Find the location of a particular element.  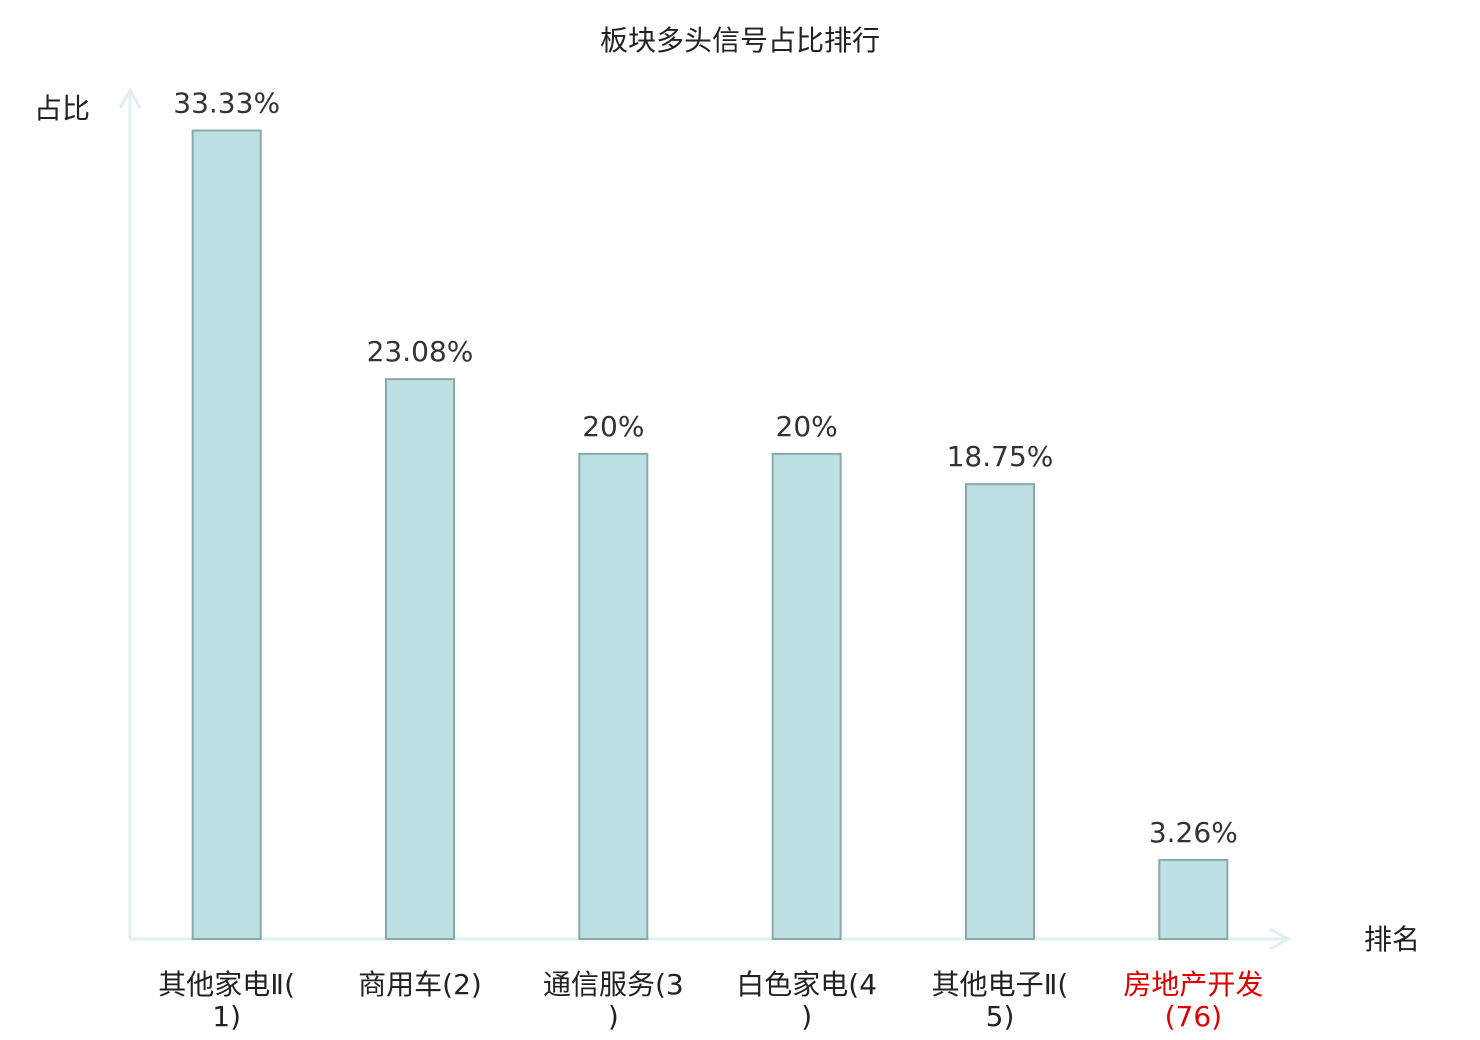

x-tick-label: 白色家电(4) is located at coordinates (806, 1000).